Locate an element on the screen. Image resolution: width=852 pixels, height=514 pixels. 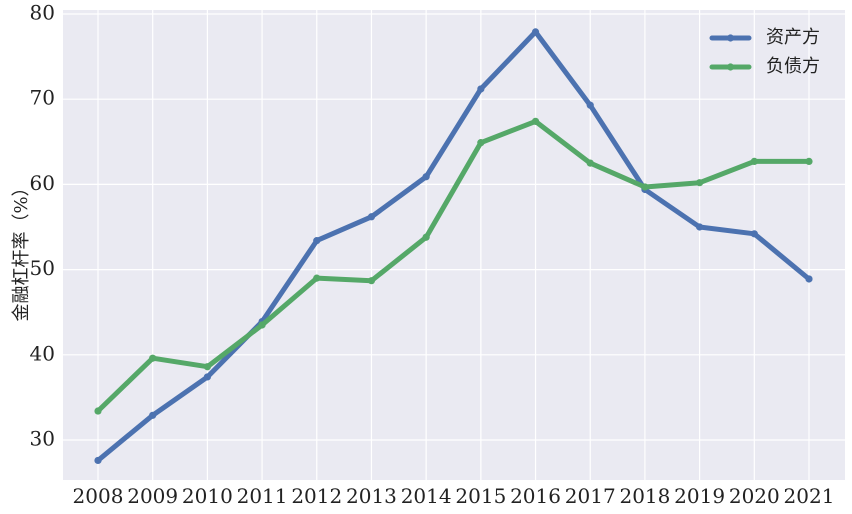
y-tick-label: 50 is located at coordinates (42, 268).